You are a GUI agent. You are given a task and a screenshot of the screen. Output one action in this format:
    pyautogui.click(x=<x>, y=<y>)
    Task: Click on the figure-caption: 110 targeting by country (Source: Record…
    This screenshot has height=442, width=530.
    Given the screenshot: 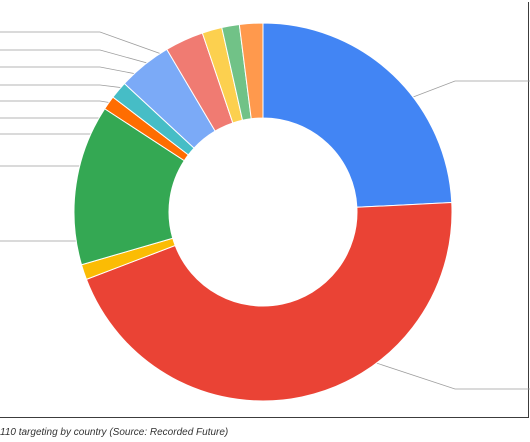 What is the action you would take?
    pyautogui.click(x=114, y=432)
    